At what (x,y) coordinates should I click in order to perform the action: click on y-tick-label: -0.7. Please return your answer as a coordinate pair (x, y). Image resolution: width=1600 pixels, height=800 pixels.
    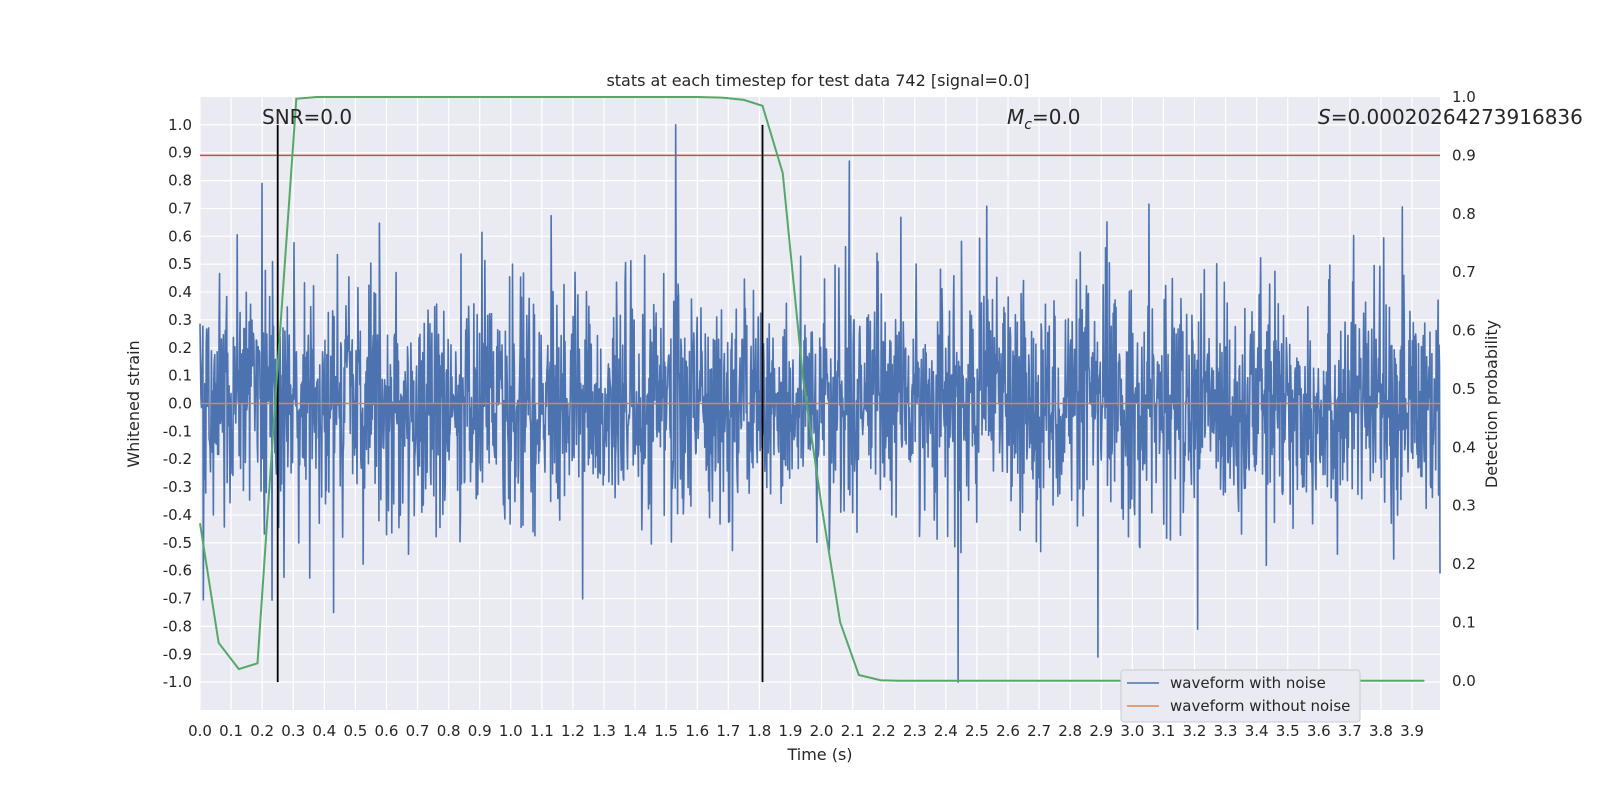
    Looking at the image, I should click on (177, 599).